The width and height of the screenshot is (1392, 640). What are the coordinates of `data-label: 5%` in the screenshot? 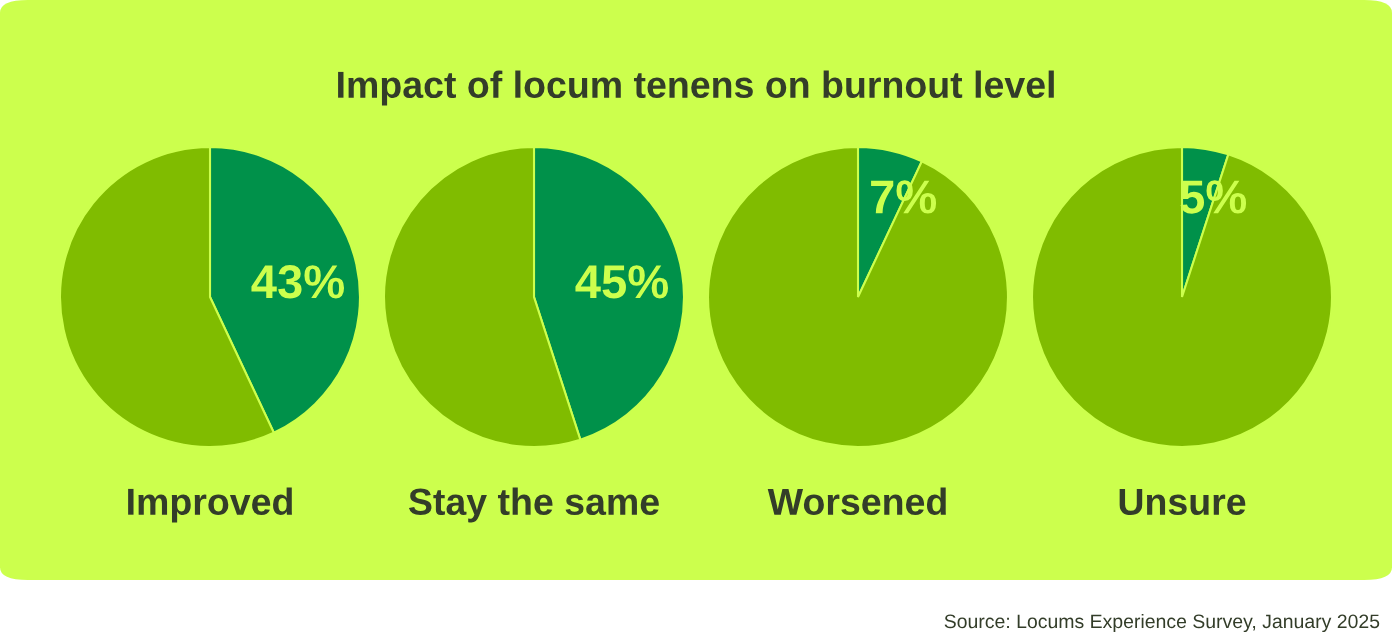 It's located at (1213, 197).